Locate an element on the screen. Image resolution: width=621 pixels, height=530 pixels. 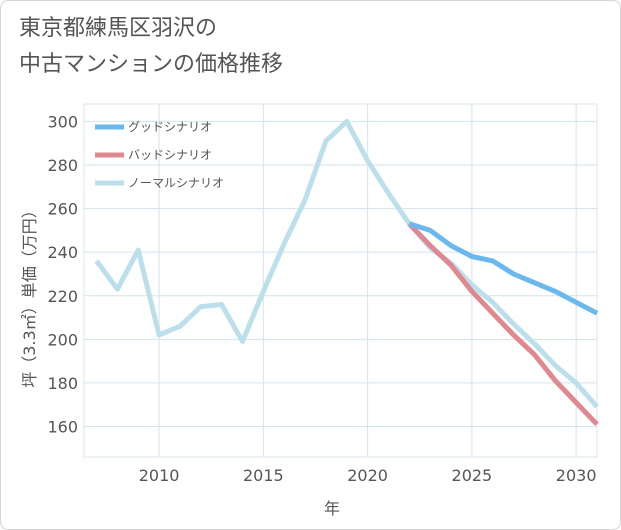
y-tick-label: 220 is located at coordinates (62, 296).